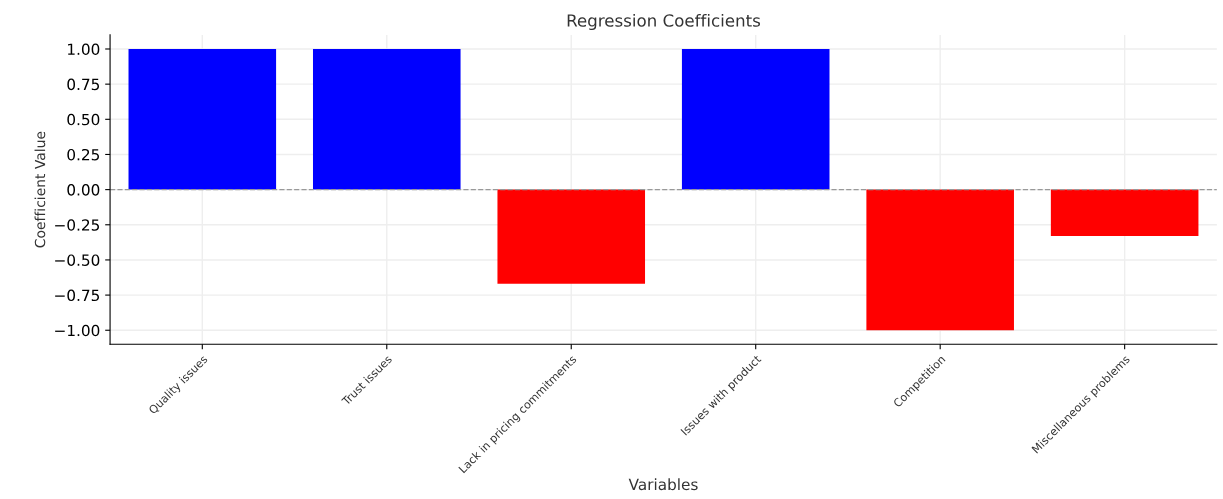 The image size is (1223, 499). Describe the element at coordinates (77, 330) in the screenshot. I see `y-tick-label: −1.00` at that location.